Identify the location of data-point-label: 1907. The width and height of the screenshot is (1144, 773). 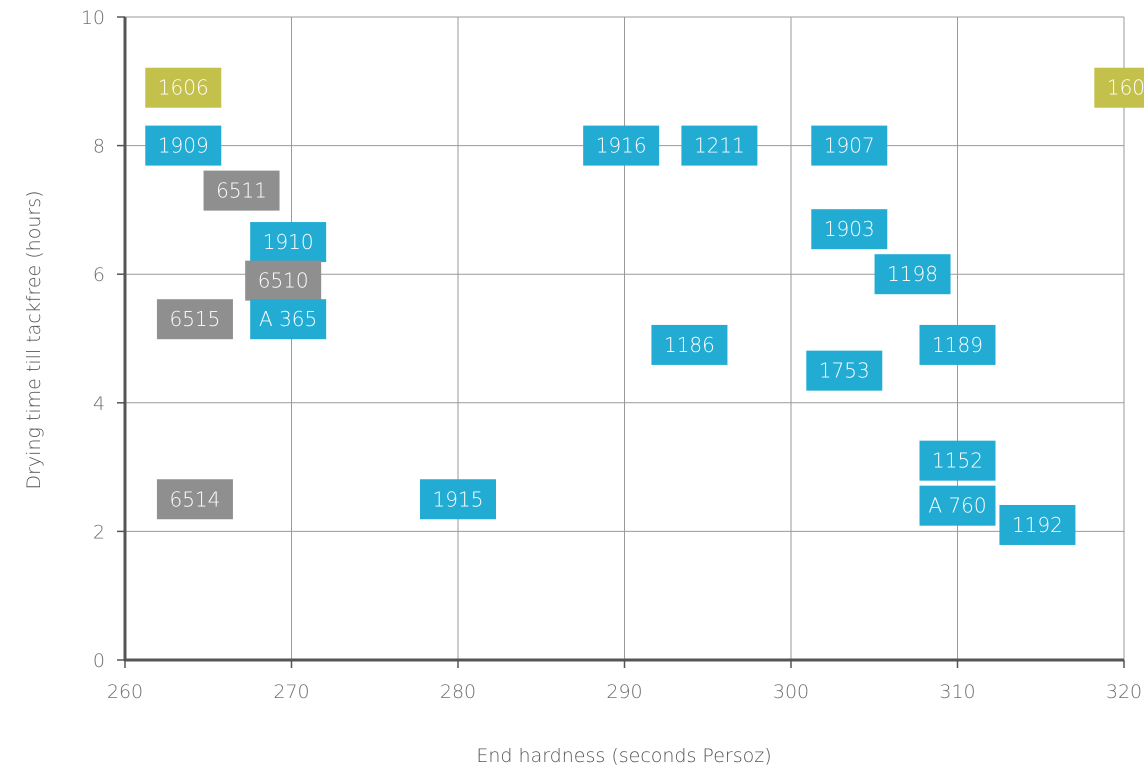
(849, 146).